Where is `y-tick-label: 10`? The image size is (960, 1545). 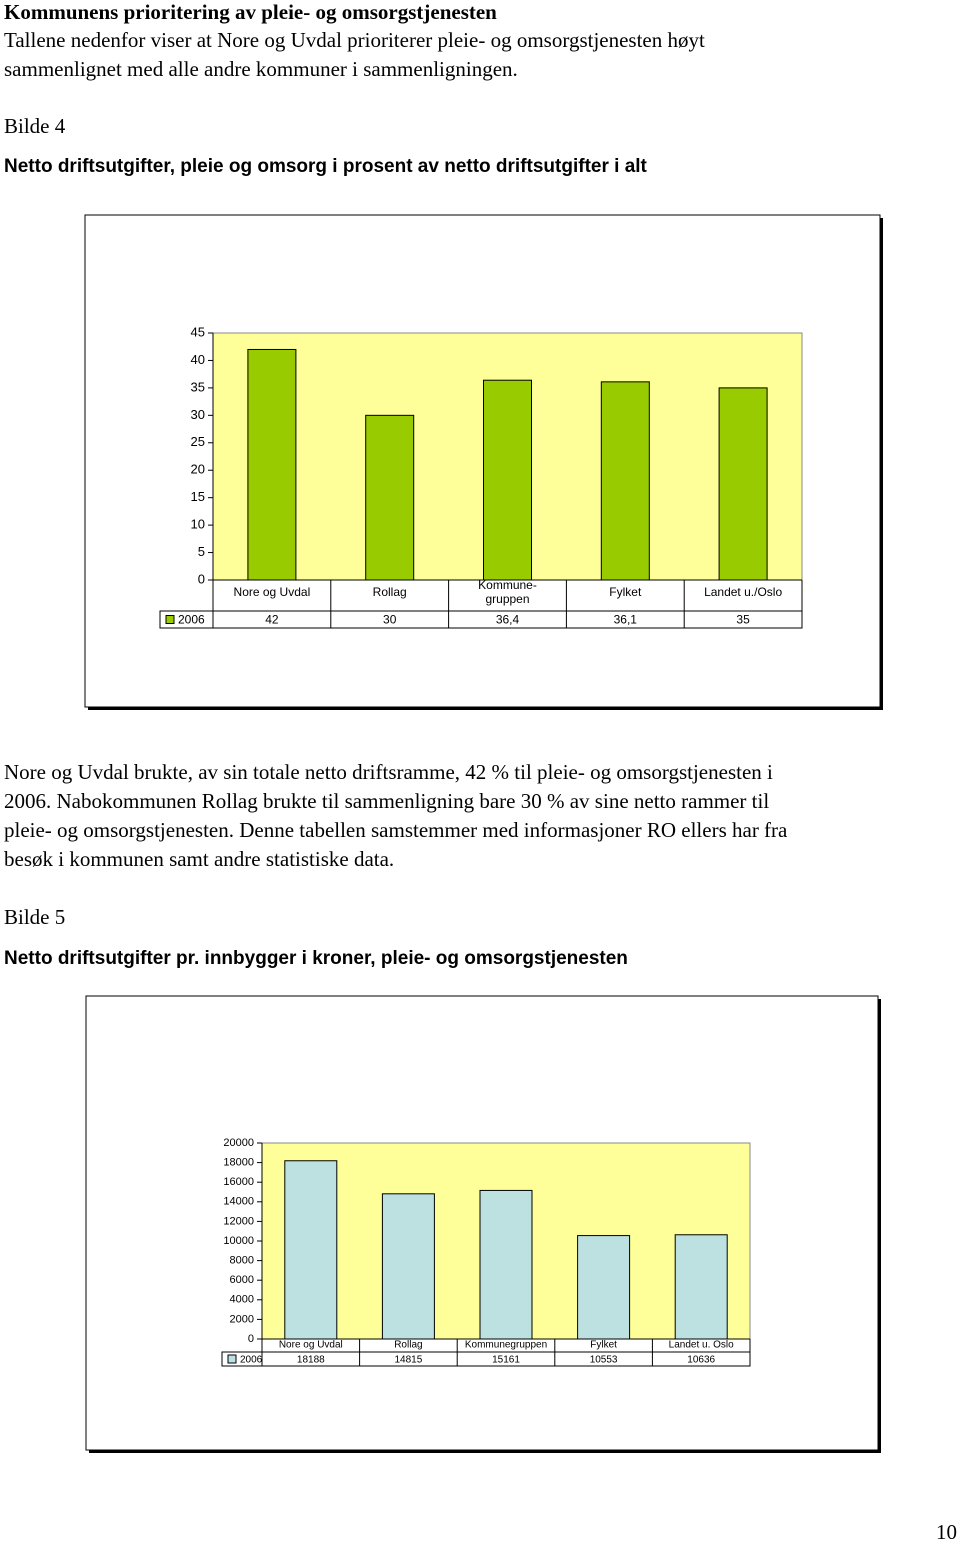 y-tick-label: 10 is located at coordinates (198, 524).